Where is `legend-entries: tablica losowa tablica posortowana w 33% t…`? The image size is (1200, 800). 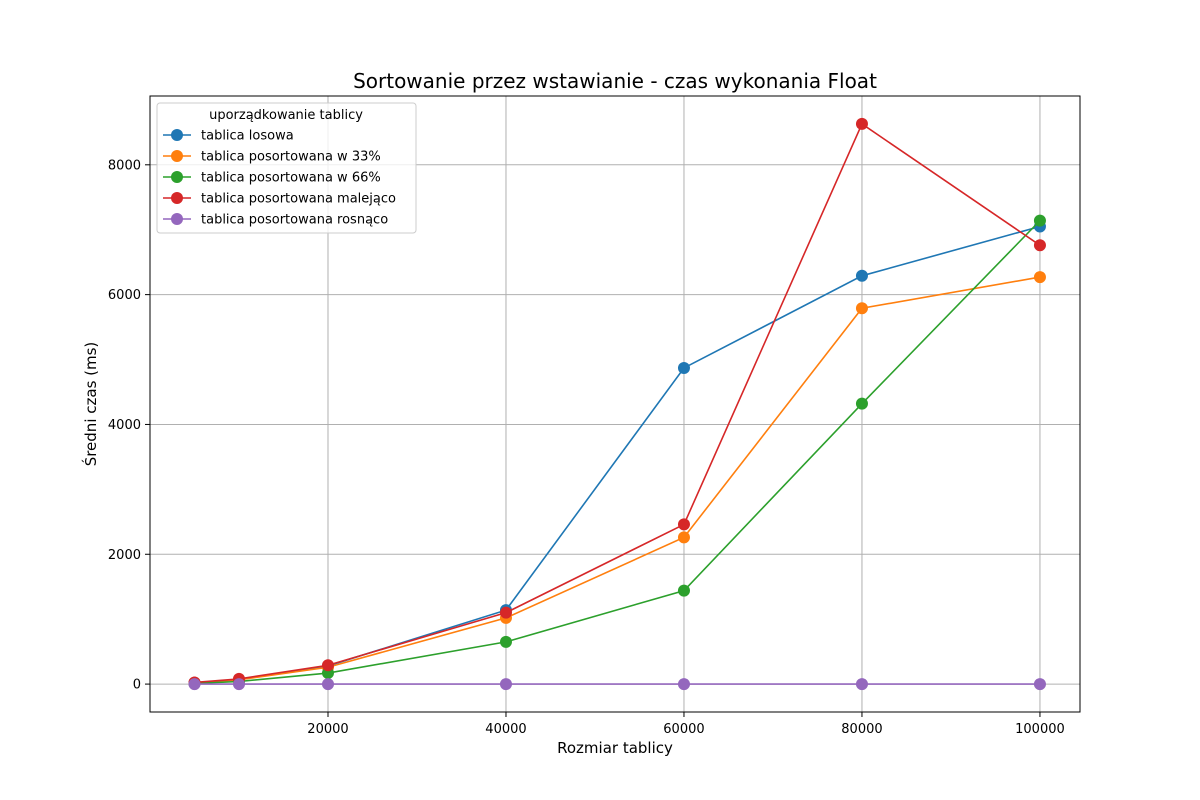 legend-entries: tablica losowa tablica posortowana w 33% t… is located at coordinates (279, 178).